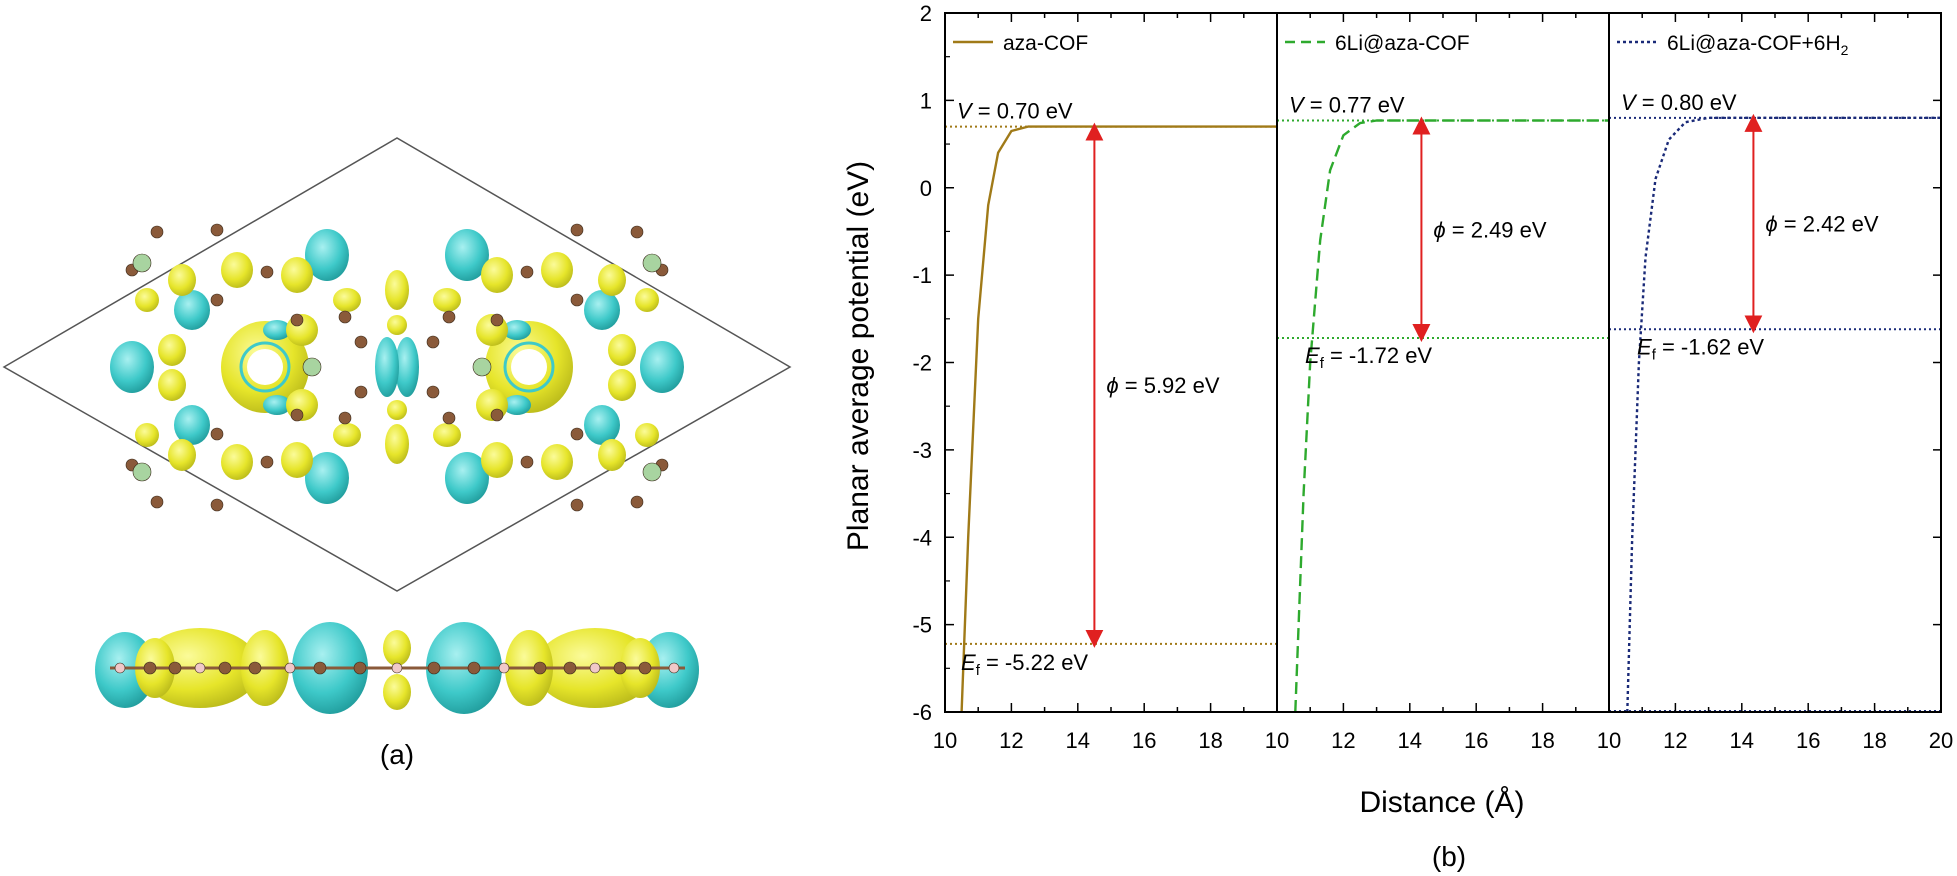 This screenshot has width=1957, height=876. Describe the element at coordinates (529, 367) in the screenshot. I see `ring-hole` at that location.